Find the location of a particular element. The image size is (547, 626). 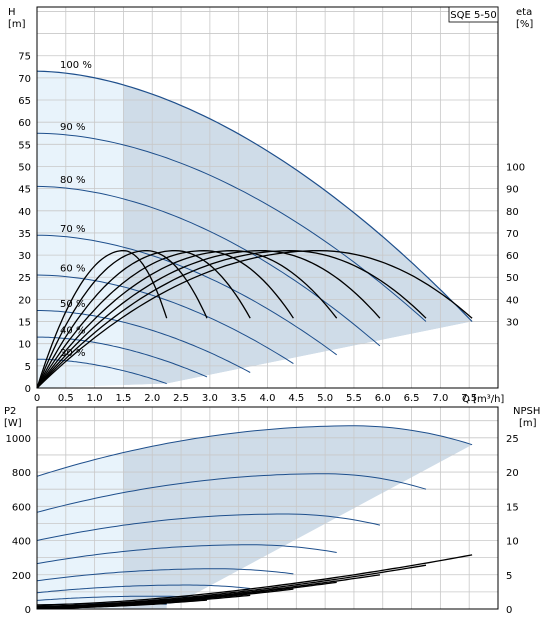

x-tick-label: 4.5 is located at coordinates (296, 398).